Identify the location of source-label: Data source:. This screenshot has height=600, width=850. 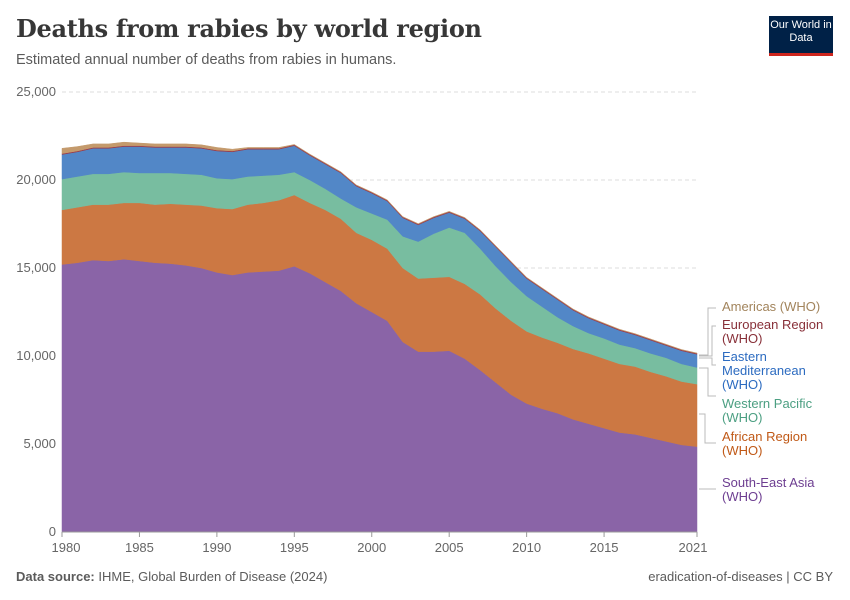
(55, 576).